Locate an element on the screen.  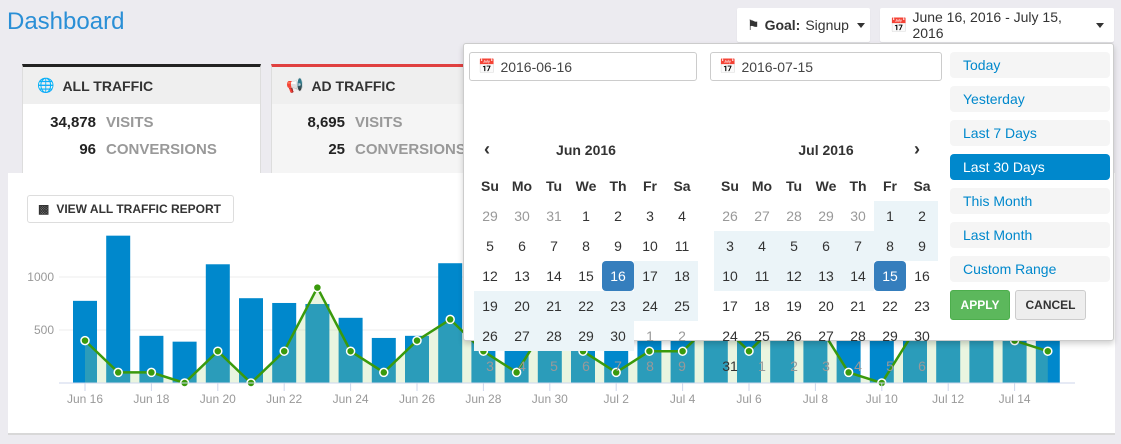
end-date-input: 📅 2016-07-15 is located at coordinates (826, 66).